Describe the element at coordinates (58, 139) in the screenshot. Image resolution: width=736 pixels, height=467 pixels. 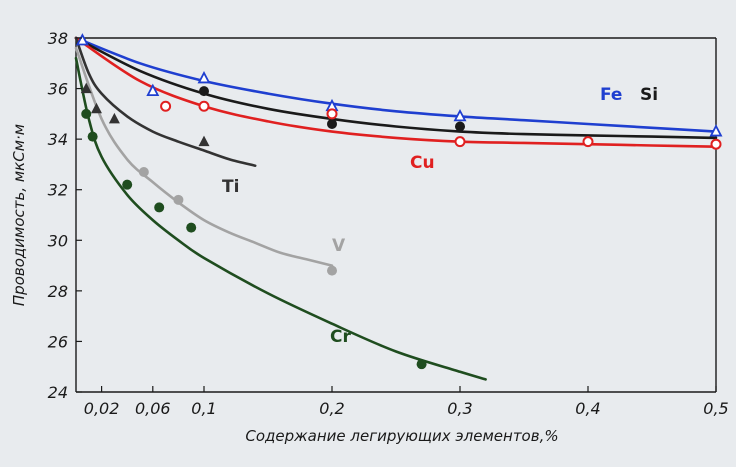
I see `y-tick-label: 34` at that location.